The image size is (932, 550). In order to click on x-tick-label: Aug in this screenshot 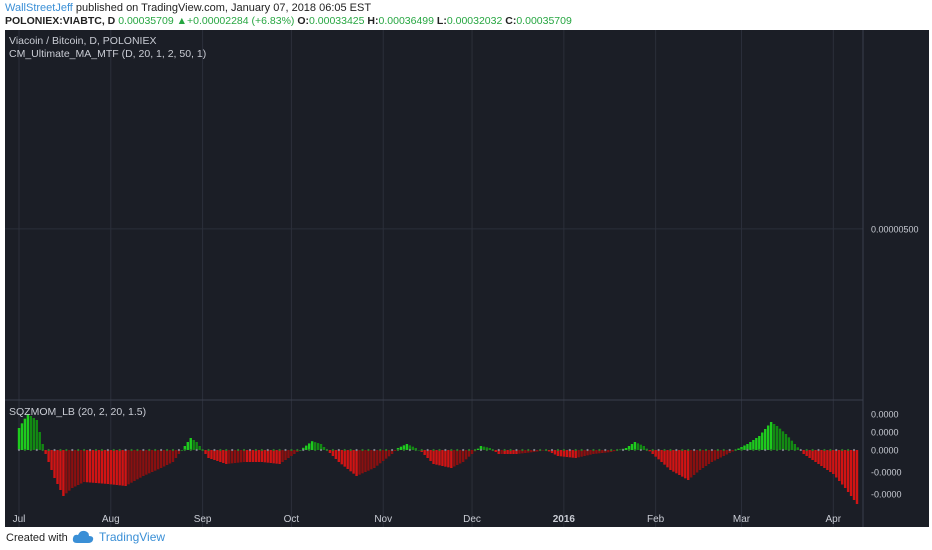, I will do `click(111, 519)`.